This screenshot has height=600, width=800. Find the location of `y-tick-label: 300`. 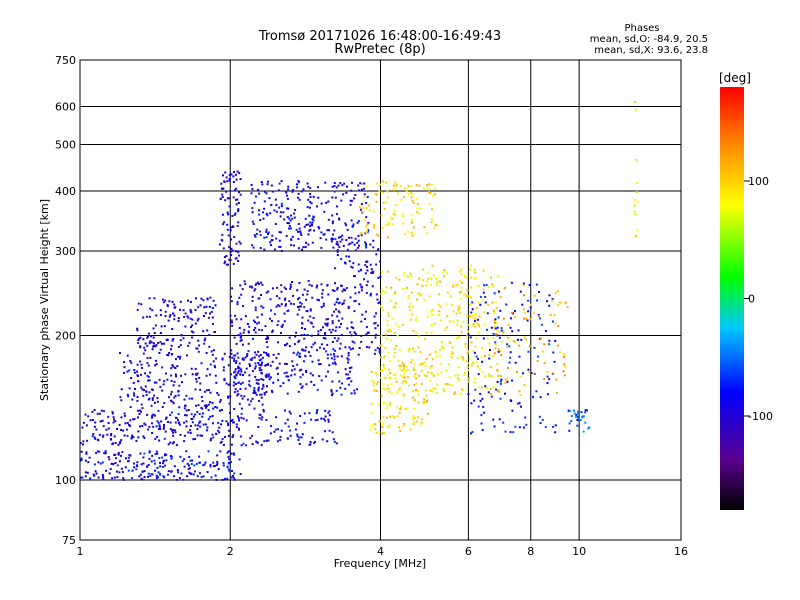

y-tick-label: 300 is located at coordinates (65, 251).